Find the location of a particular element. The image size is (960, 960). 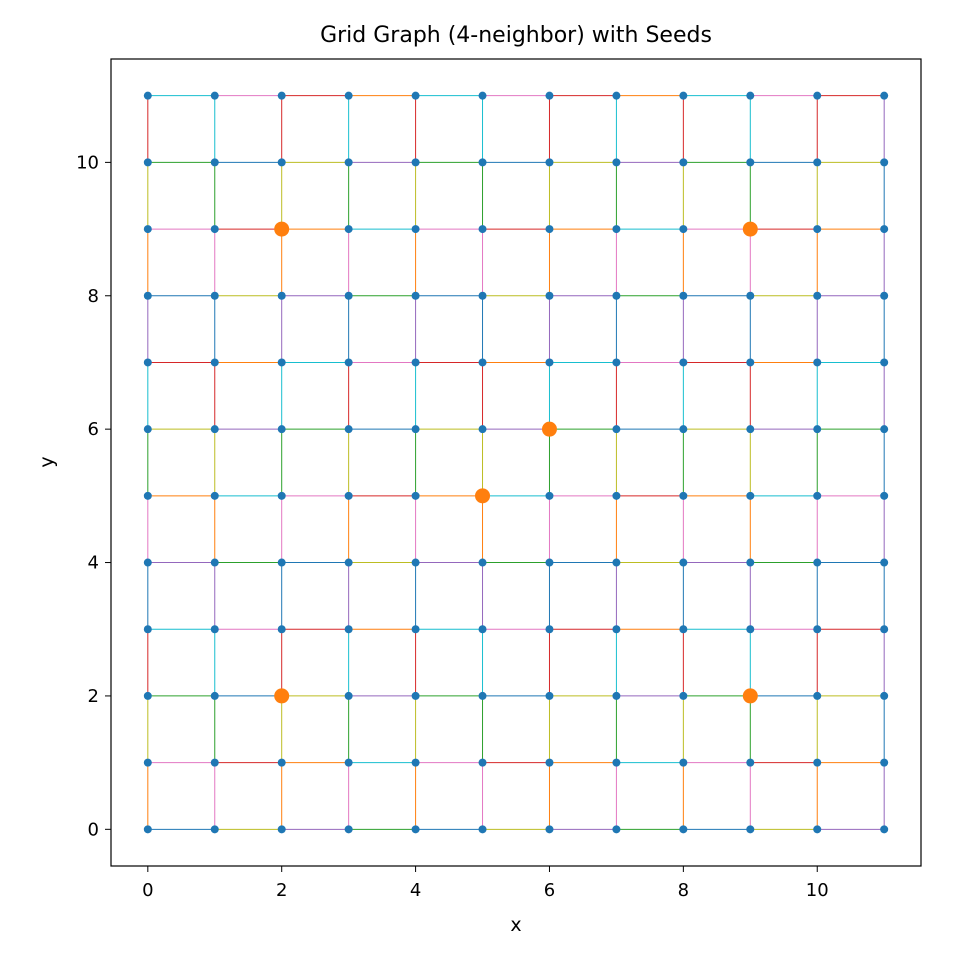

y-tick-label: 8 is located at coordinates (93, 296).